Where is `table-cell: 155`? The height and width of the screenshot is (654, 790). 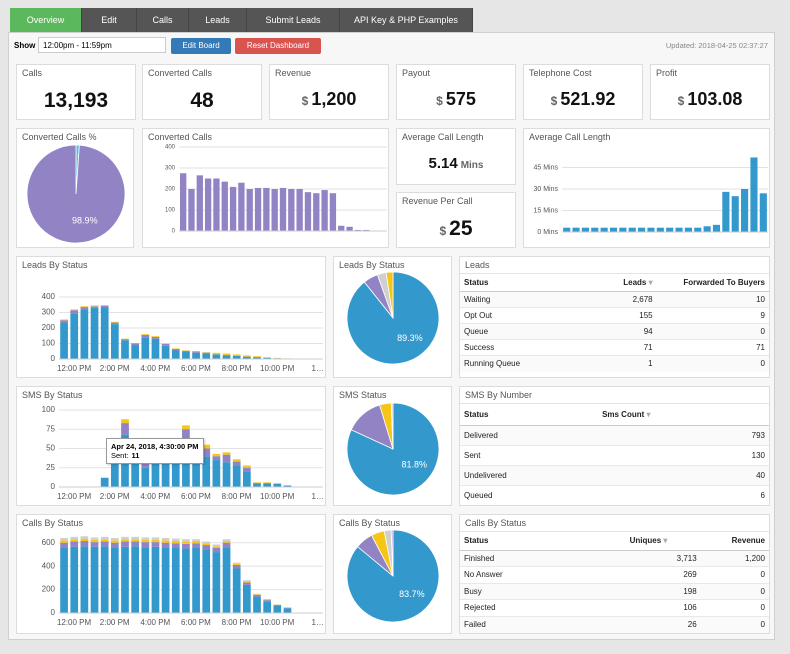 table-cell: 155 is located at coordinates (626, 315).